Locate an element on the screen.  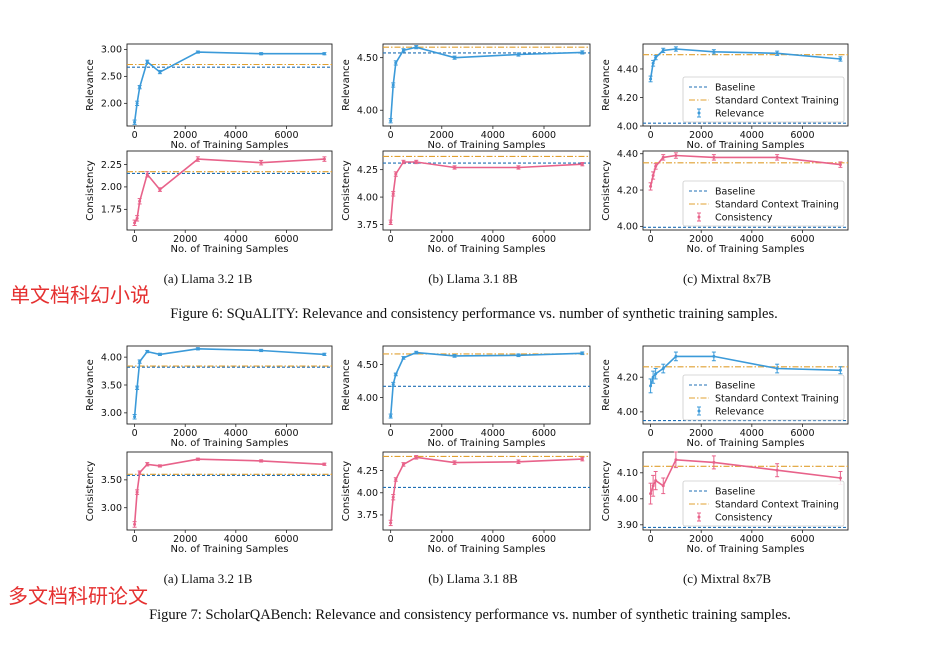
legend-label: Standard Context Training is located at coordinates (777, 398).